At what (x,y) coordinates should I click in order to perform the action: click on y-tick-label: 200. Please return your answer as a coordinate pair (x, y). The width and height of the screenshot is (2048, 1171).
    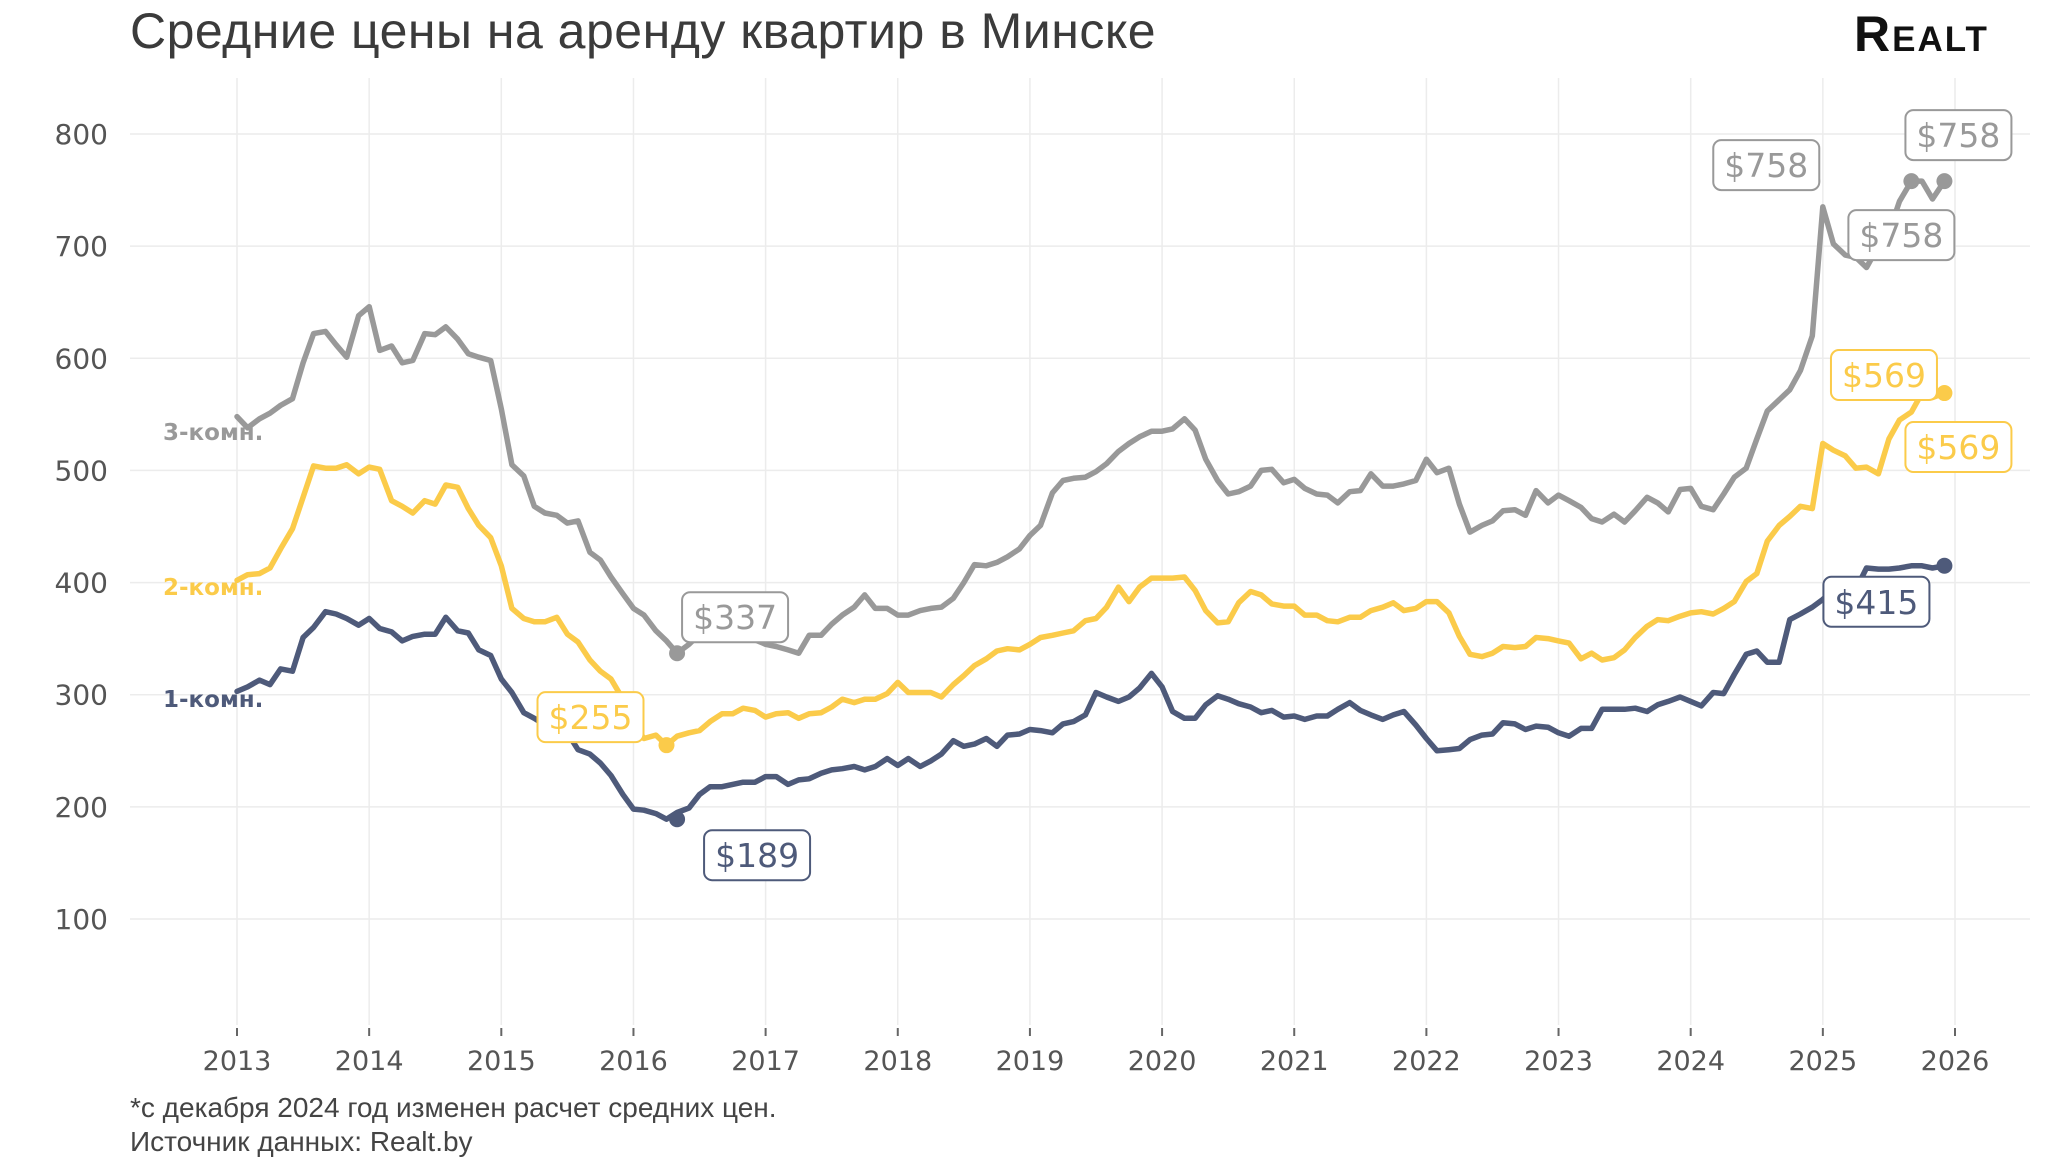
    Looking at the image, I should click on (81, 807).